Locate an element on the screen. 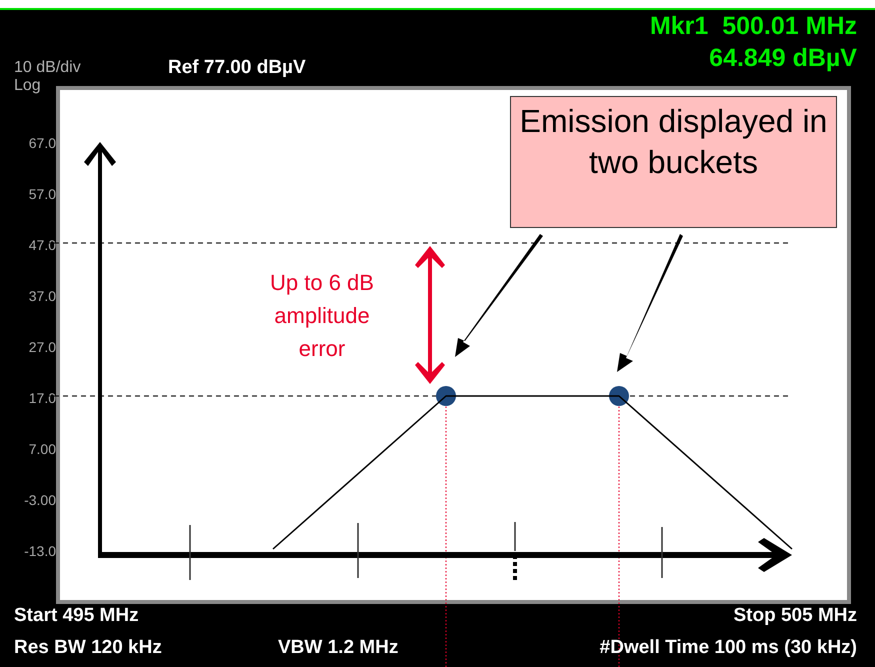  y-tick-label: 27.0 is located at coordinates (42, 346).